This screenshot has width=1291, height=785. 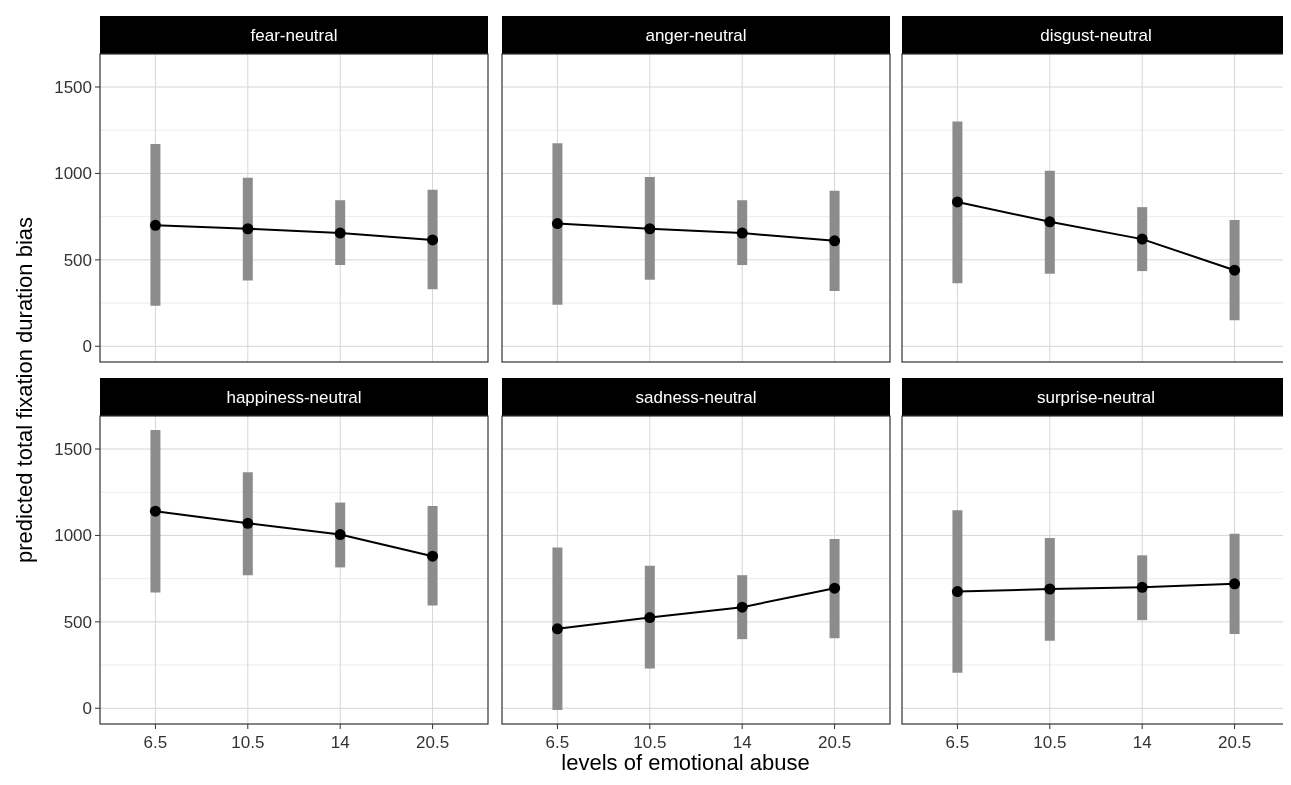 What do you see at coordinates (24, 390) in the screenshot?
I see `y-axis-title: predicted total fixation duration bias` at bounding box center [24, 390].